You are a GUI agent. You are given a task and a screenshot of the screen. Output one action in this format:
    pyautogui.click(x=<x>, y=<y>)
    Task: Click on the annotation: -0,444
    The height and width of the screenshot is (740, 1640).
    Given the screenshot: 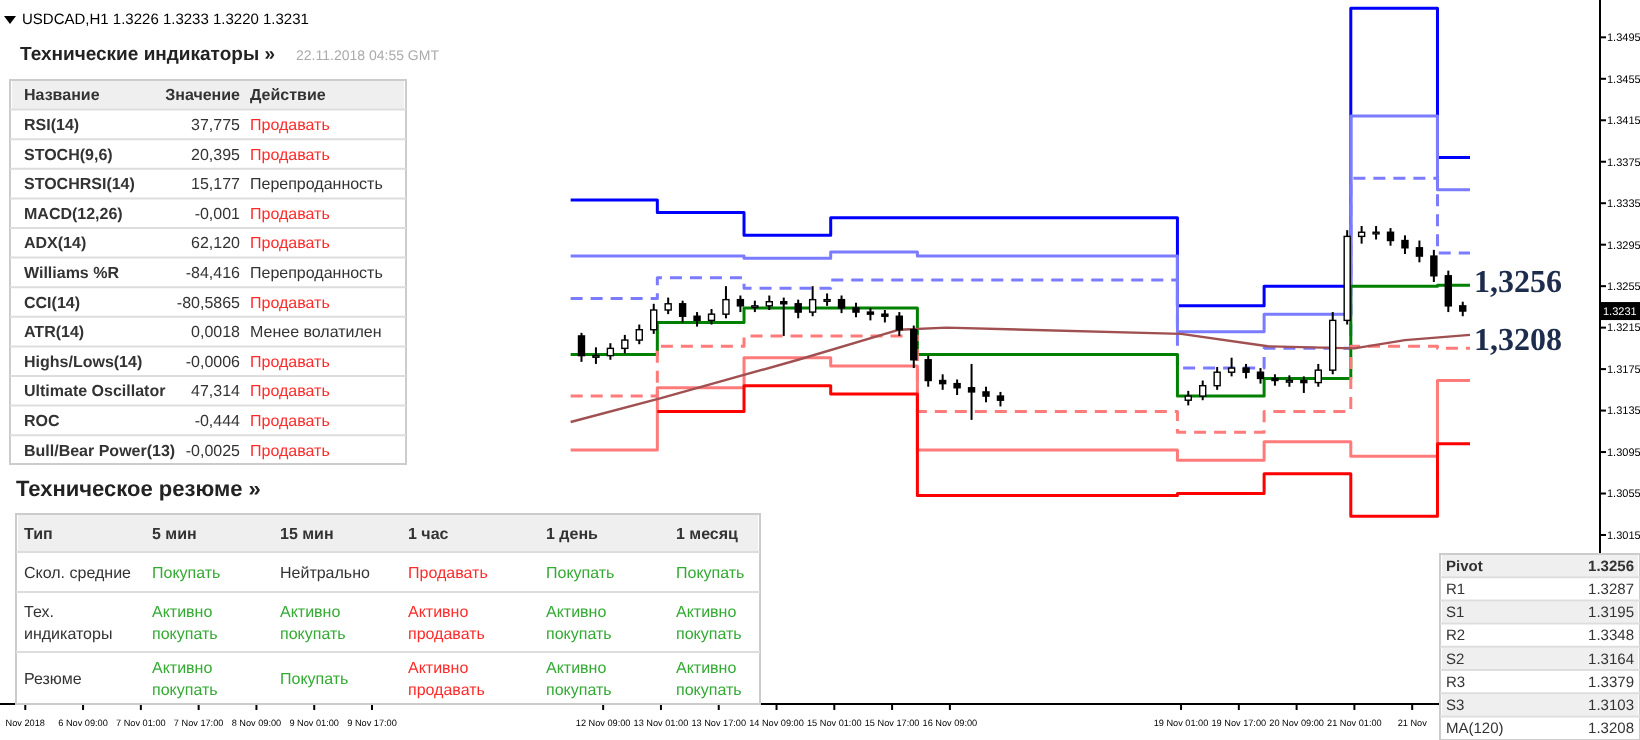 What is the action you would take?
    pyautogui.click(x=218, y=421)
    